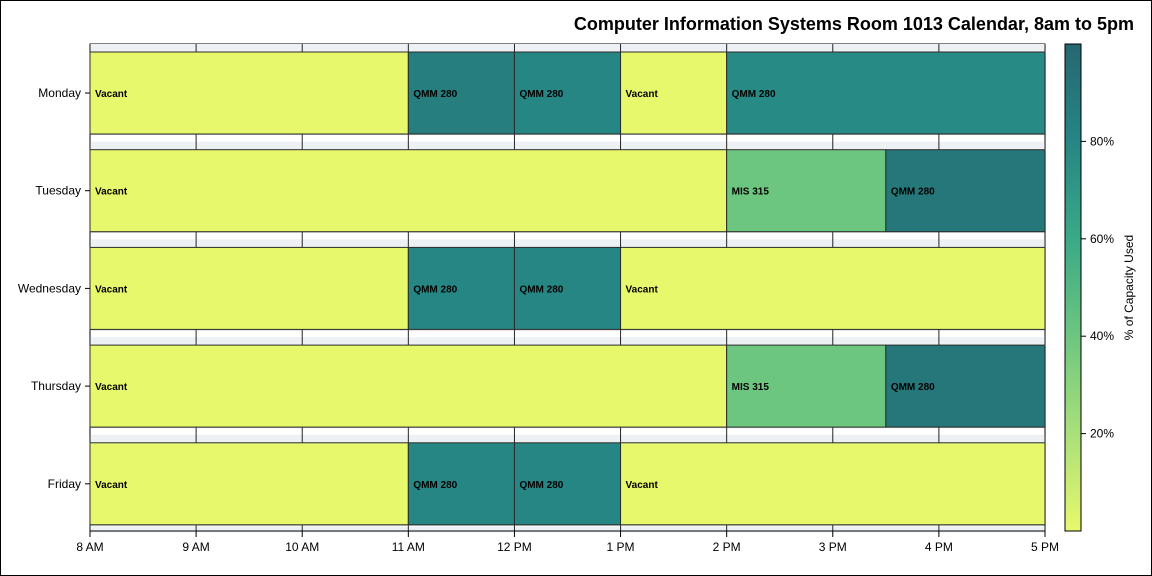  I want to click on x-tick-label: 1 PM, so click(621, 547).